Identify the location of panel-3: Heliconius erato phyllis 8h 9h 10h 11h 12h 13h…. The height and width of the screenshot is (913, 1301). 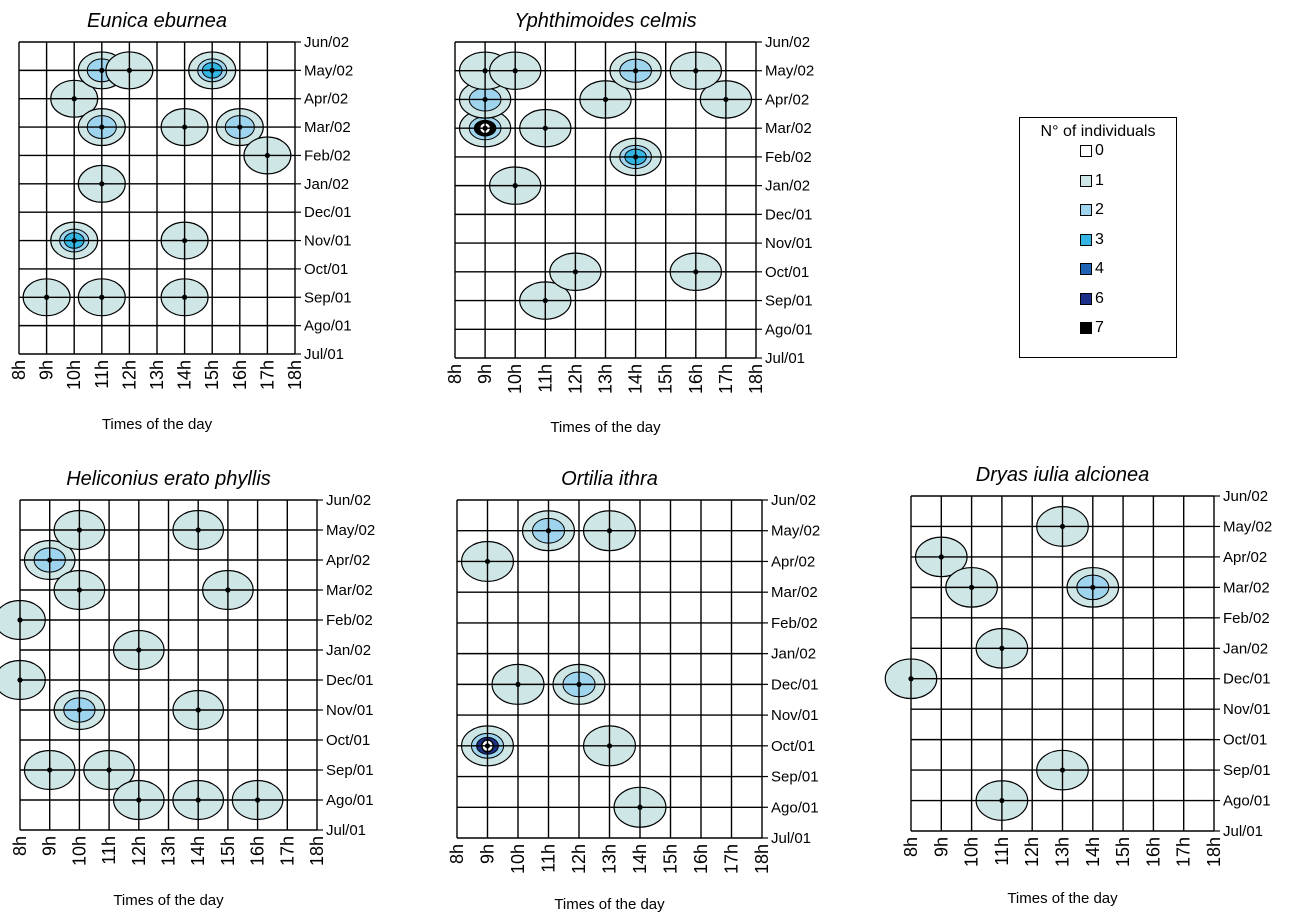
(187, 688).